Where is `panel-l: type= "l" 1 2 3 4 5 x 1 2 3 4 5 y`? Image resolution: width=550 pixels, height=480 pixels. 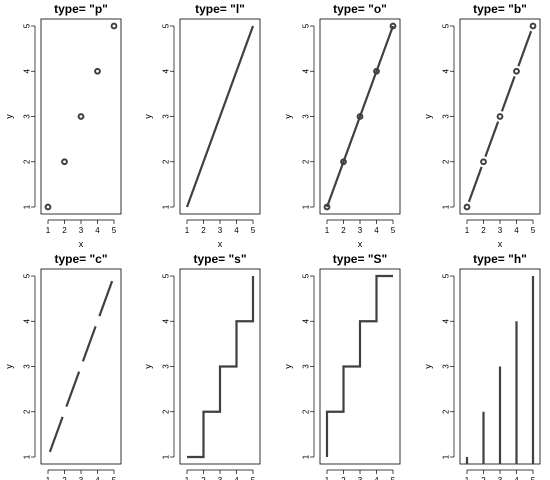
panel-l: type= "l" 1 2 3 4 5 x 1 2 3 4 5 y is located at coordinates (202, 125).